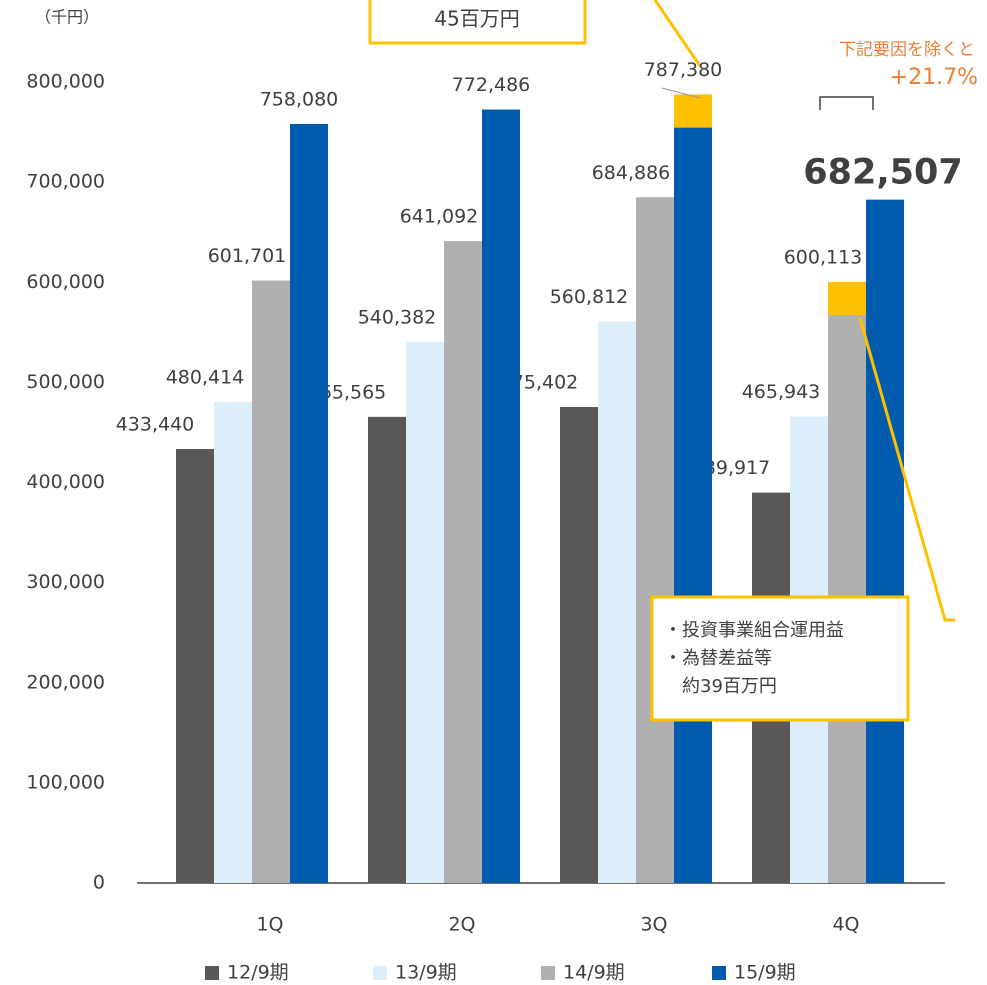 The image size is (987, 985). What do you see at coordinates (65, 82) in the screenshot?
I see `y-tick-label: 800,000` at bounding box center [65, 82].